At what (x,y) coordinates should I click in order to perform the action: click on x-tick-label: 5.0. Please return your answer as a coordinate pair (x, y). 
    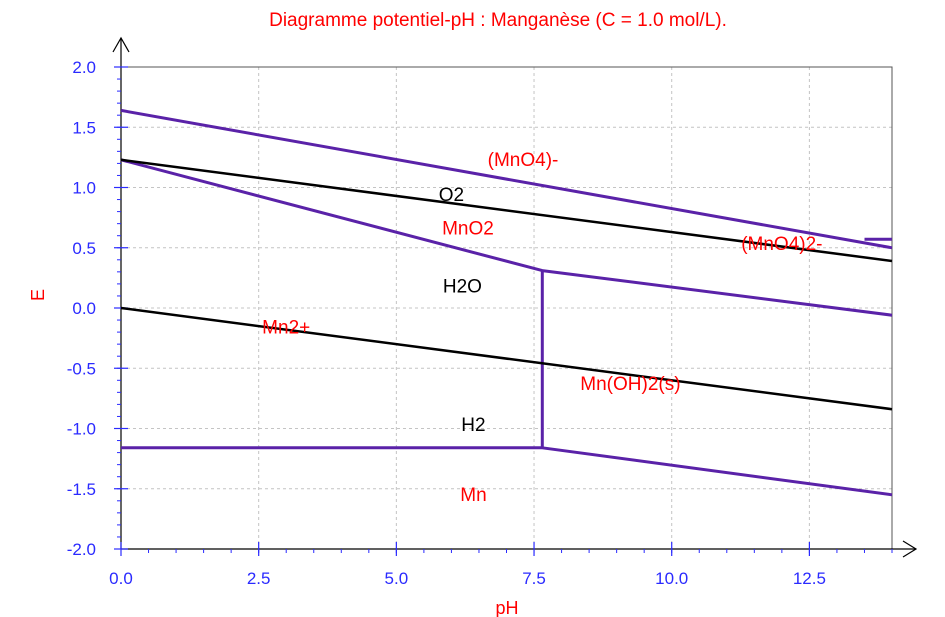
    Looking at the image, I should click on (397, 578).